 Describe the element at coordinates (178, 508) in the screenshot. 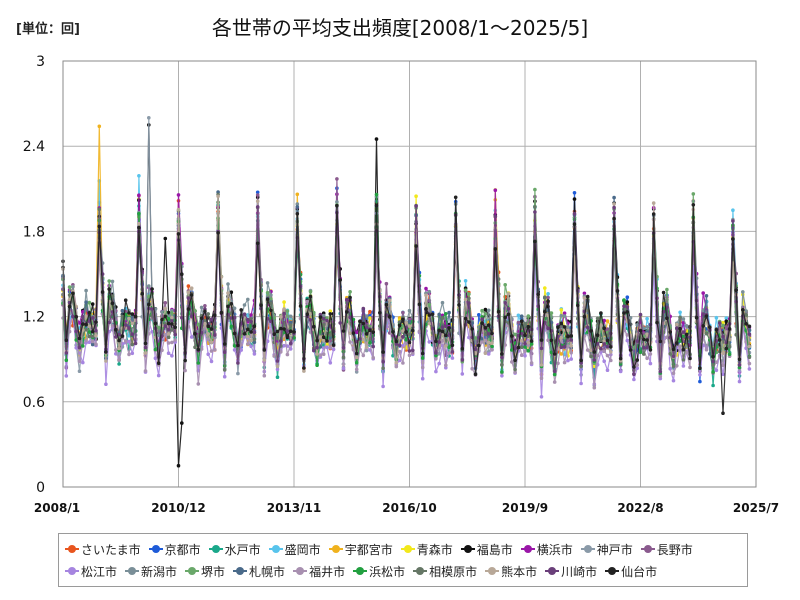

I see `x-tick-label: 2010/12` at that location.